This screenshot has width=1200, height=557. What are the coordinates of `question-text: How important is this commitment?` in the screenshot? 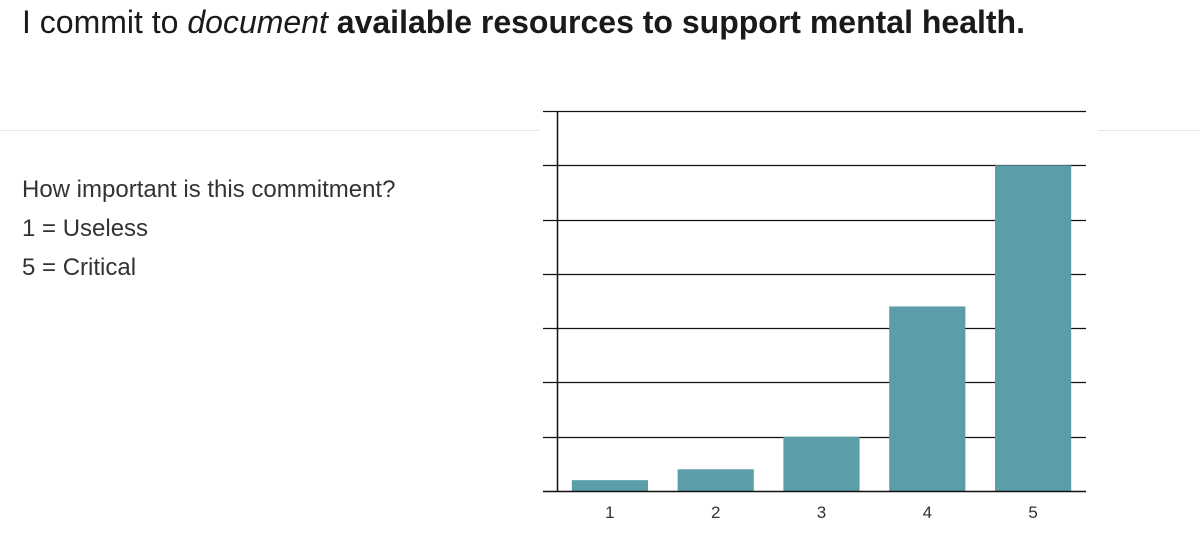 It's located at (209, 189).